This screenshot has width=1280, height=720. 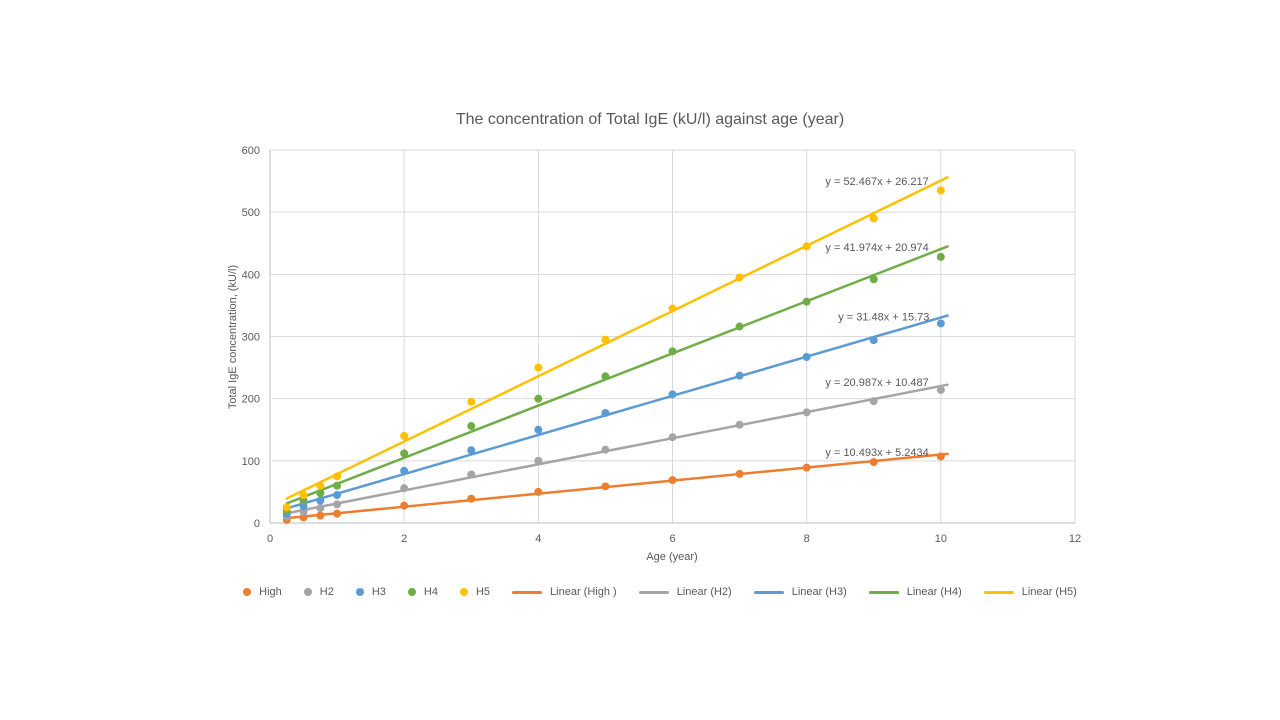 What do you see at coordinates (483, 592) in the screenshot?
I see `legend-label: H5` at bounding box center [483, 592].